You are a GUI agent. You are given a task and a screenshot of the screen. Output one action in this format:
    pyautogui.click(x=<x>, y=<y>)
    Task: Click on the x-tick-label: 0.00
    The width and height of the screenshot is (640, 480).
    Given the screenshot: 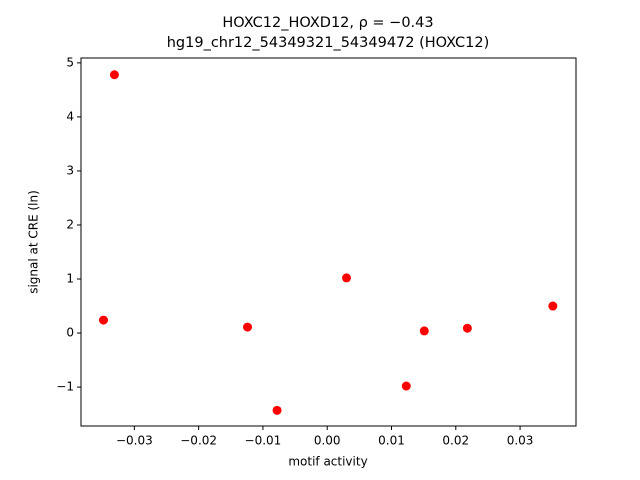 What is the action you would take?
    pyautogui.click(x=327, y=441)
    